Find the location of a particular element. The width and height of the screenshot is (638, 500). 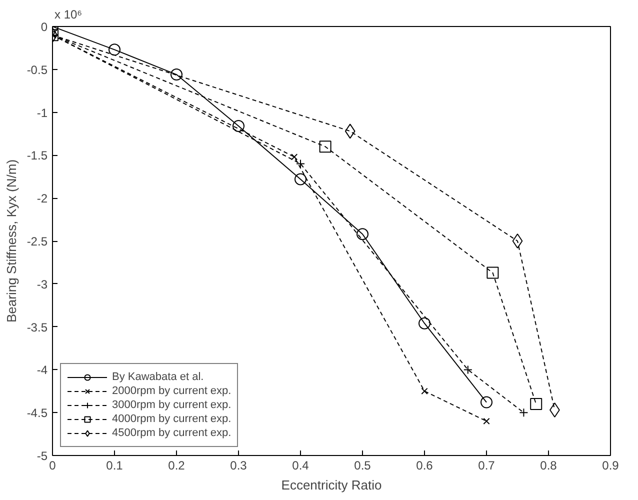

x-tick-label: 0.8 is located at coordinates (549, 465).